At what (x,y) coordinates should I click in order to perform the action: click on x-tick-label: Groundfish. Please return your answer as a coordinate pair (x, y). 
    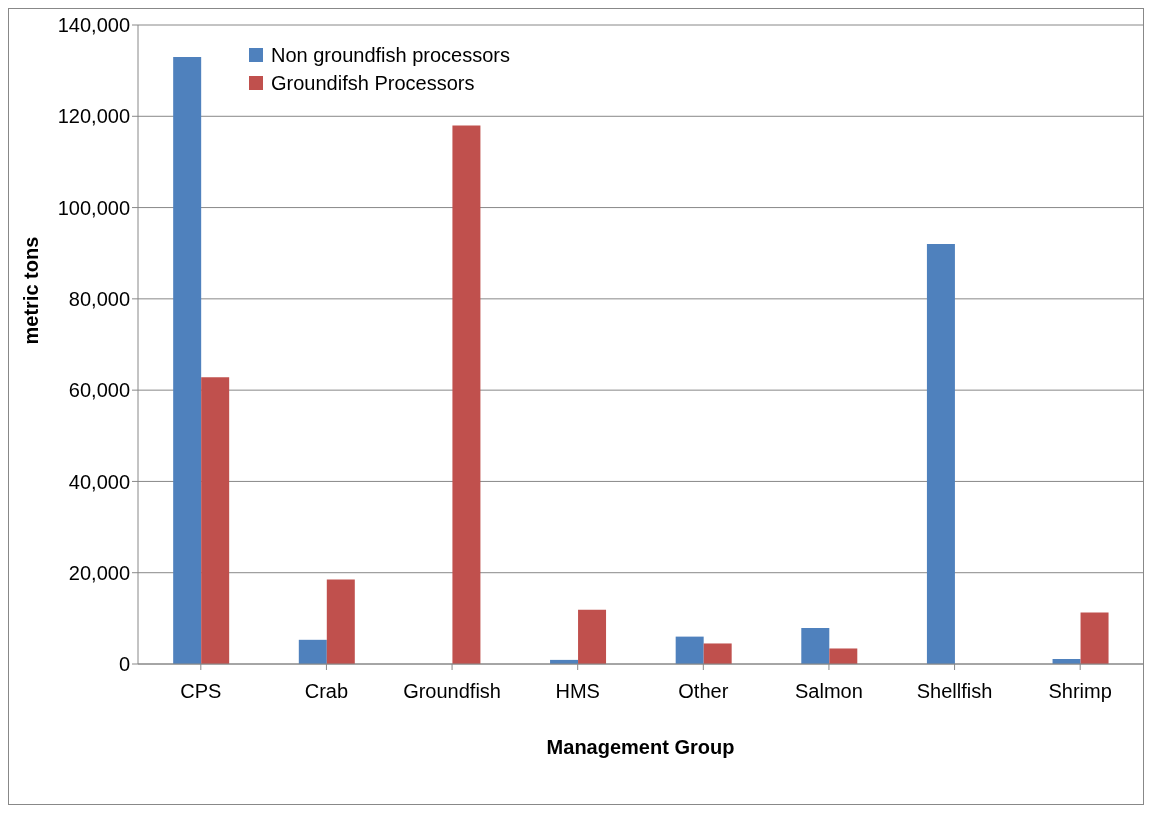
    Looking at the image, I should click on (452, 691).